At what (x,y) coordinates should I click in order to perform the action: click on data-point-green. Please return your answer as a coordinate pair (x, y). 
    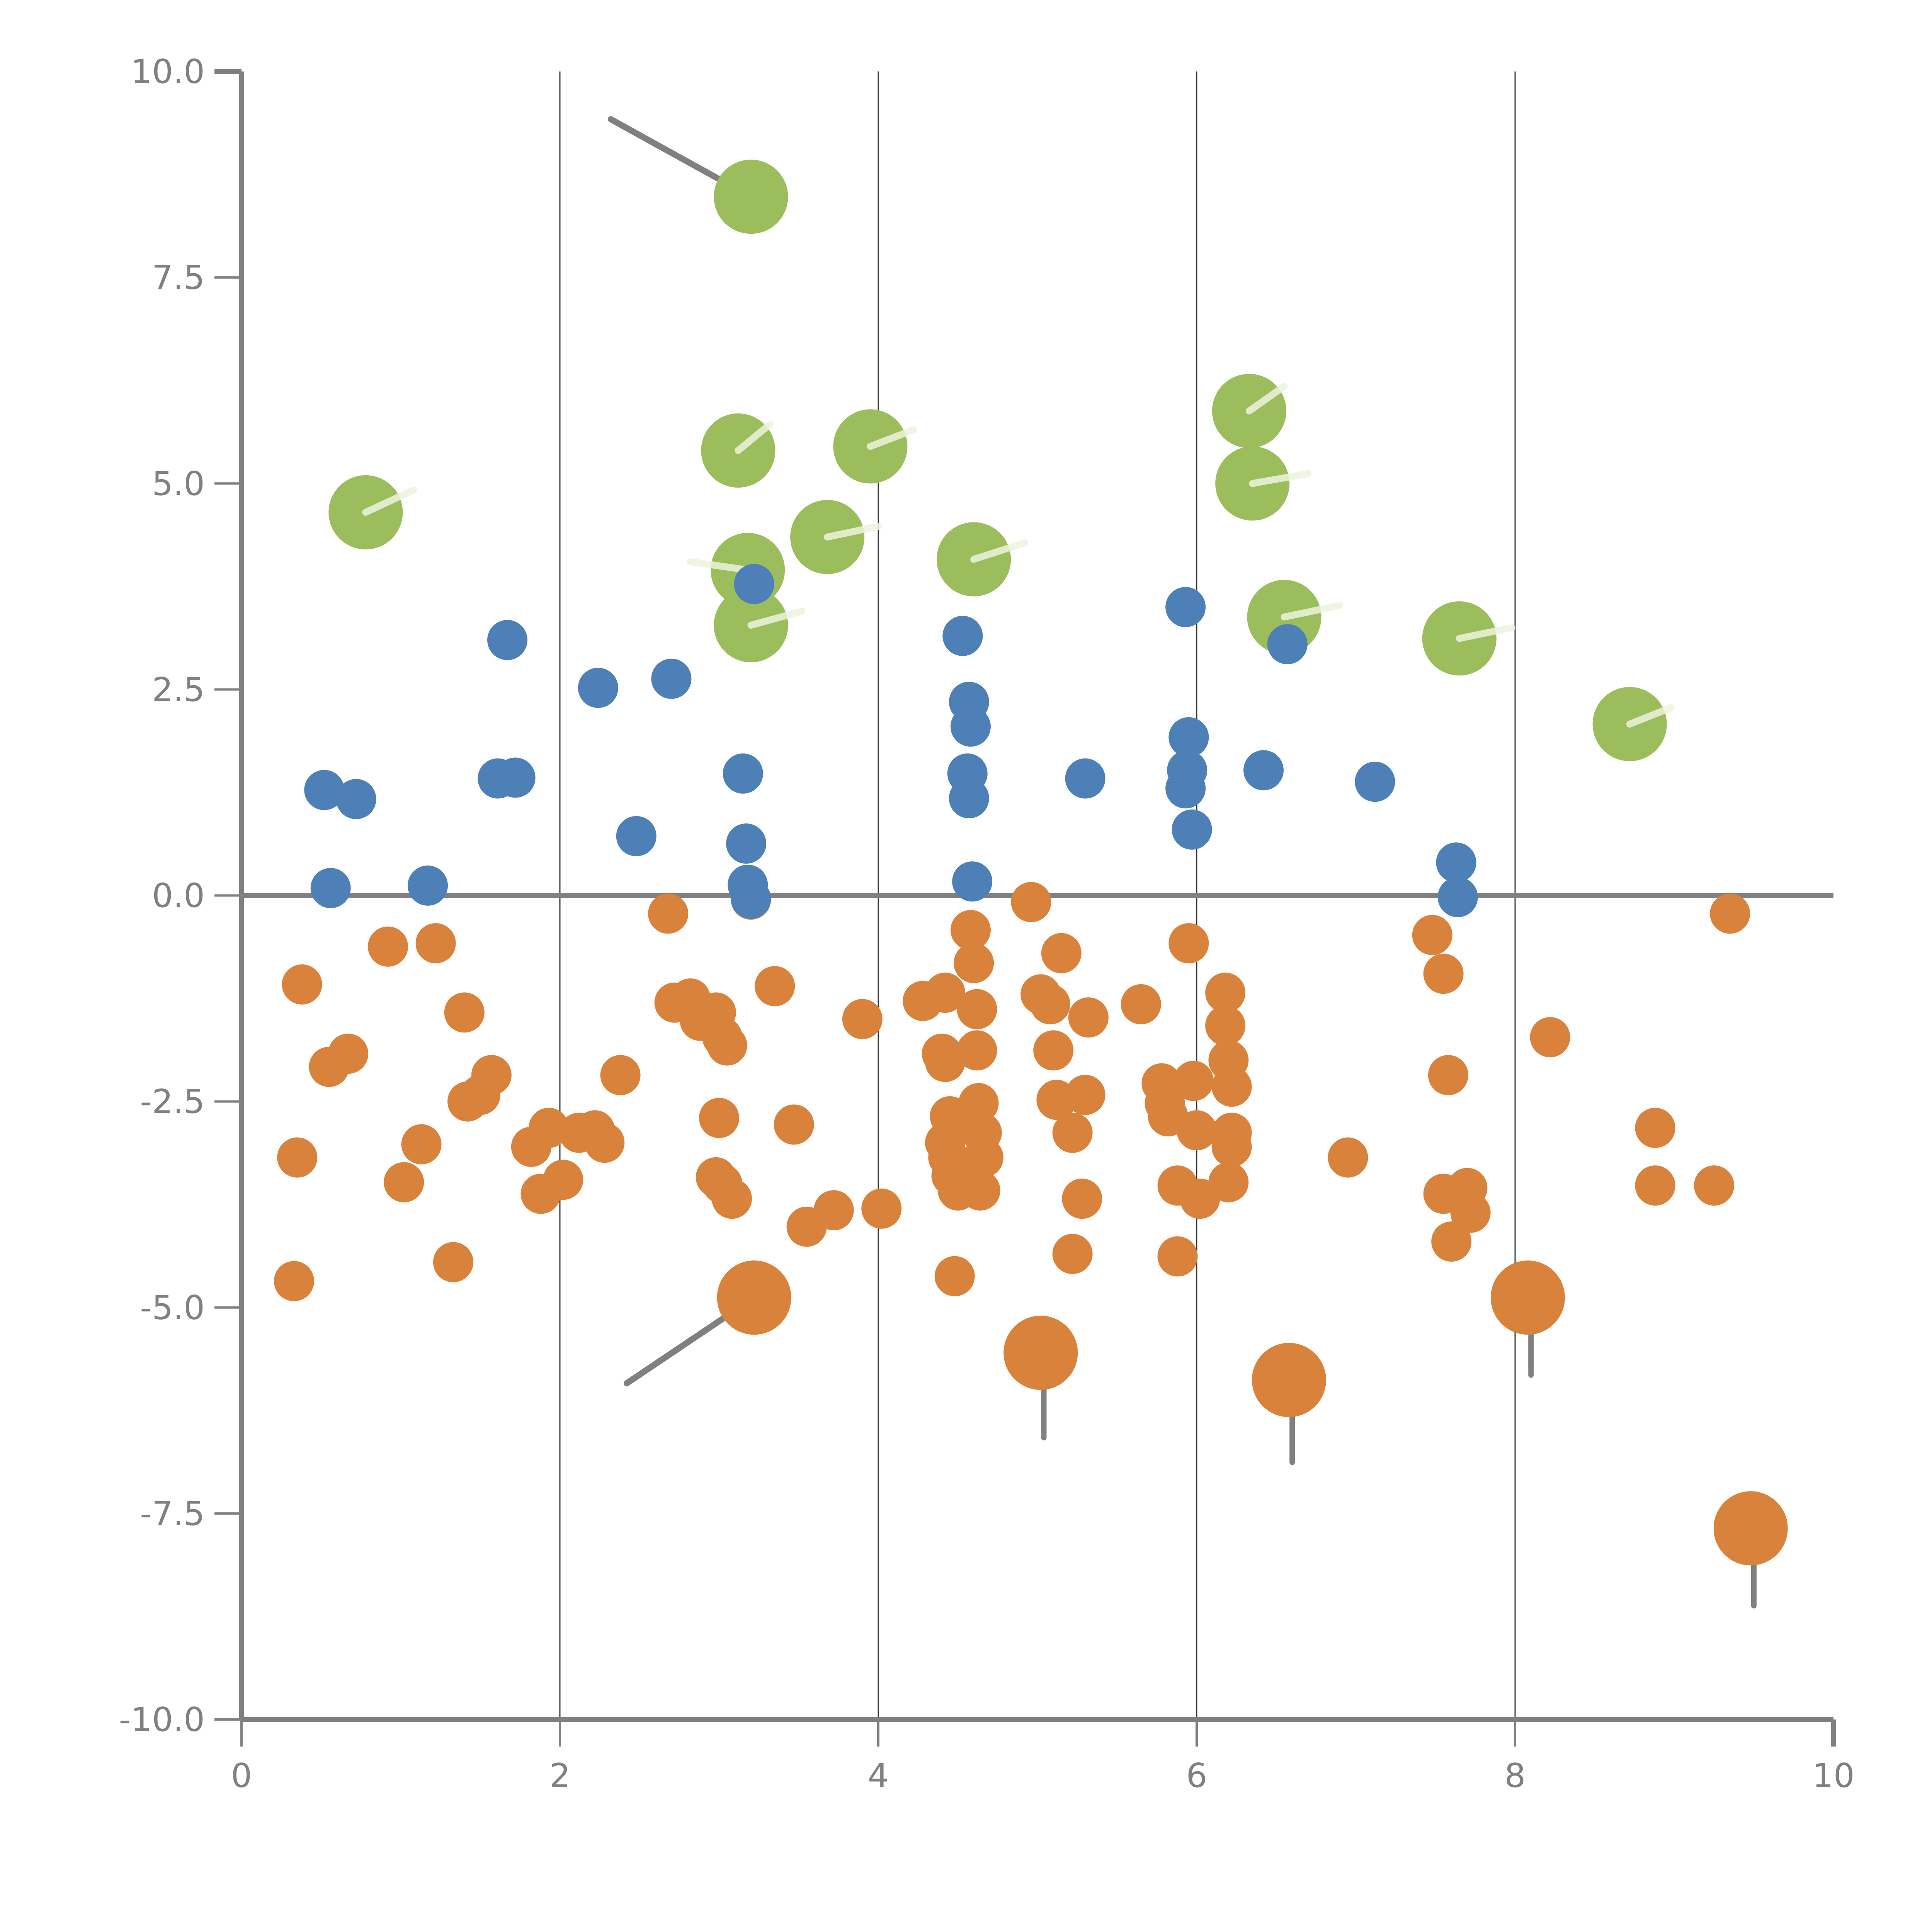
    Looking at the image, I should click on (751, 197).